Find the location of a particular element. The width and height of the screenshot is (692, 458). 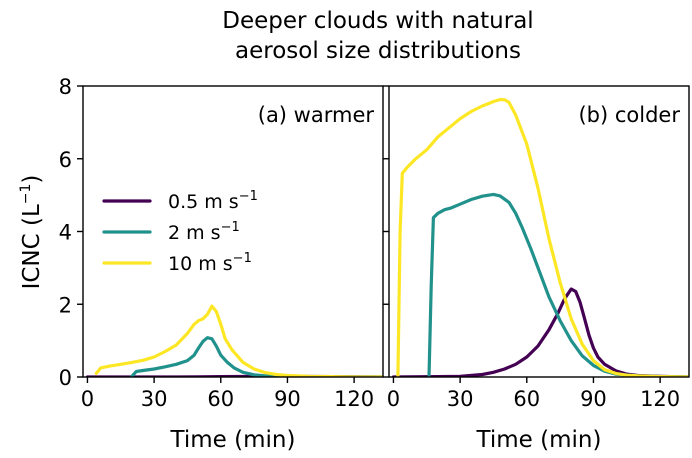

y-tick-label-2: 2 is located at coordinates (65, 305).